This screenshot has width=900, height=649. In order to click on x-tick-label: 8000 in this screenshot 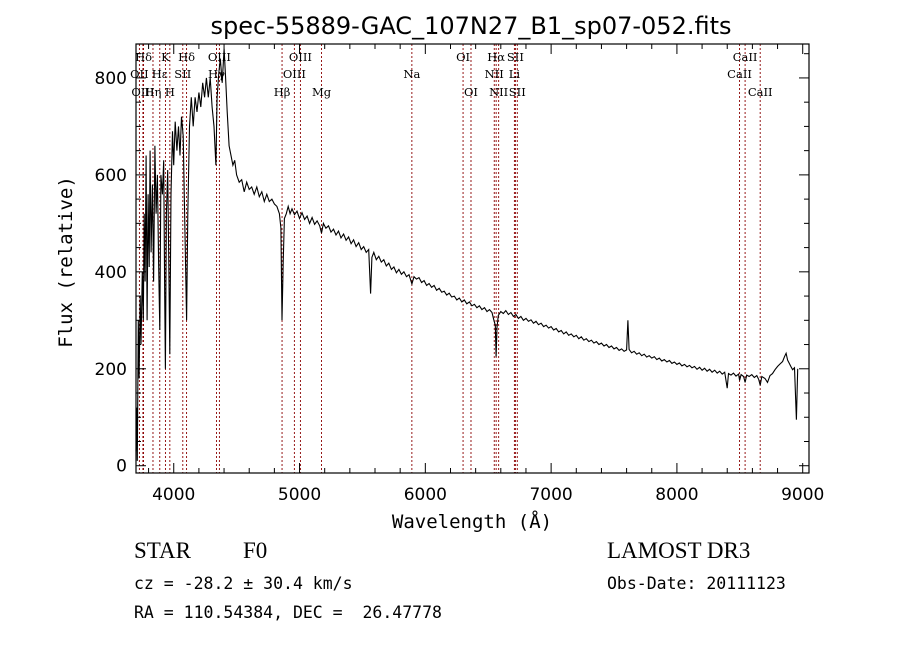, I will do `click(676, 495)`.